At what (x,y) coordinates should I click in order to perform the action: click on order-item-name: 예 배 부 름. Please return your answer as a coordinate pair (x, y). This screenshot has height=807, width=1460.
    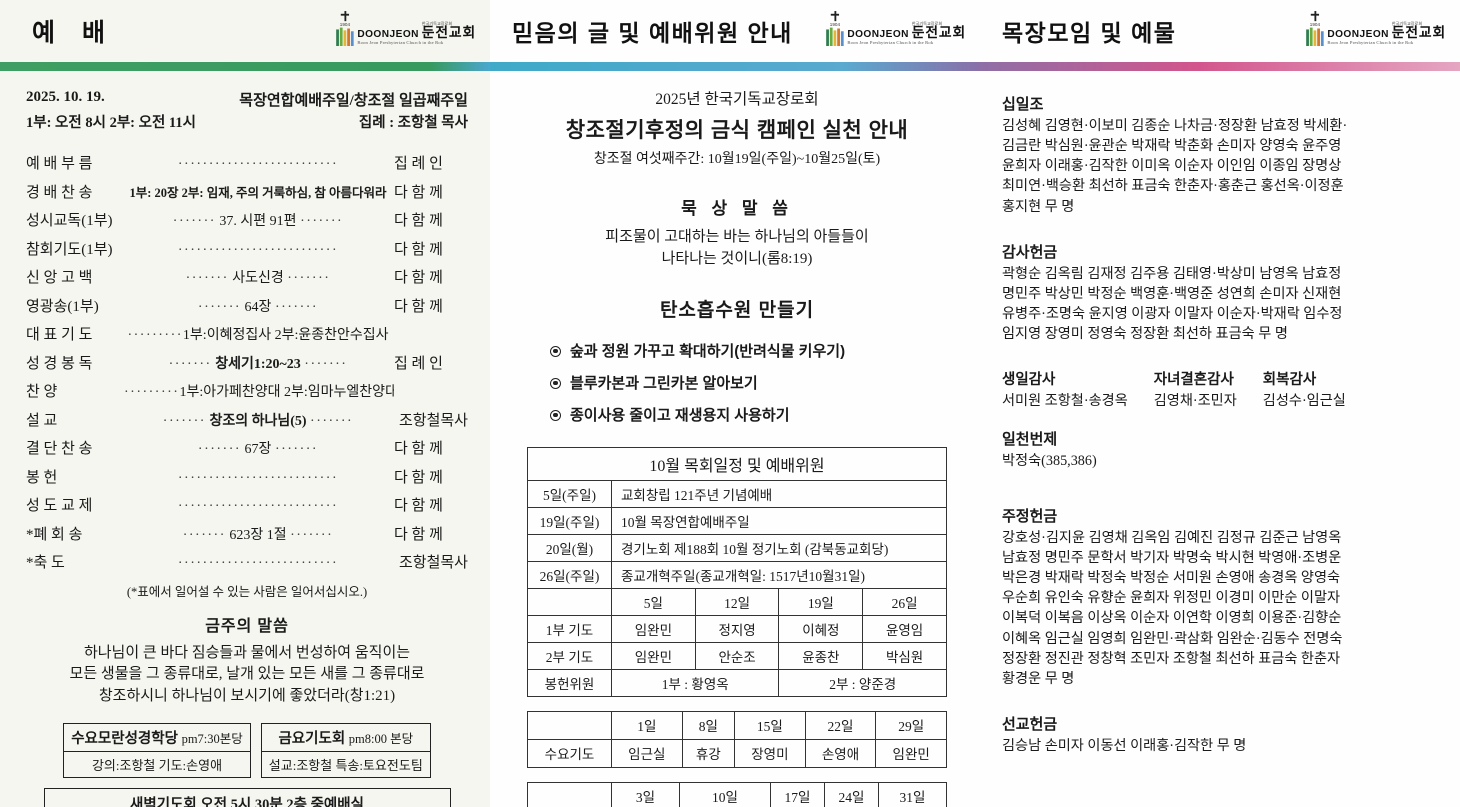
    Looking at the image, I should click on (59, 164).